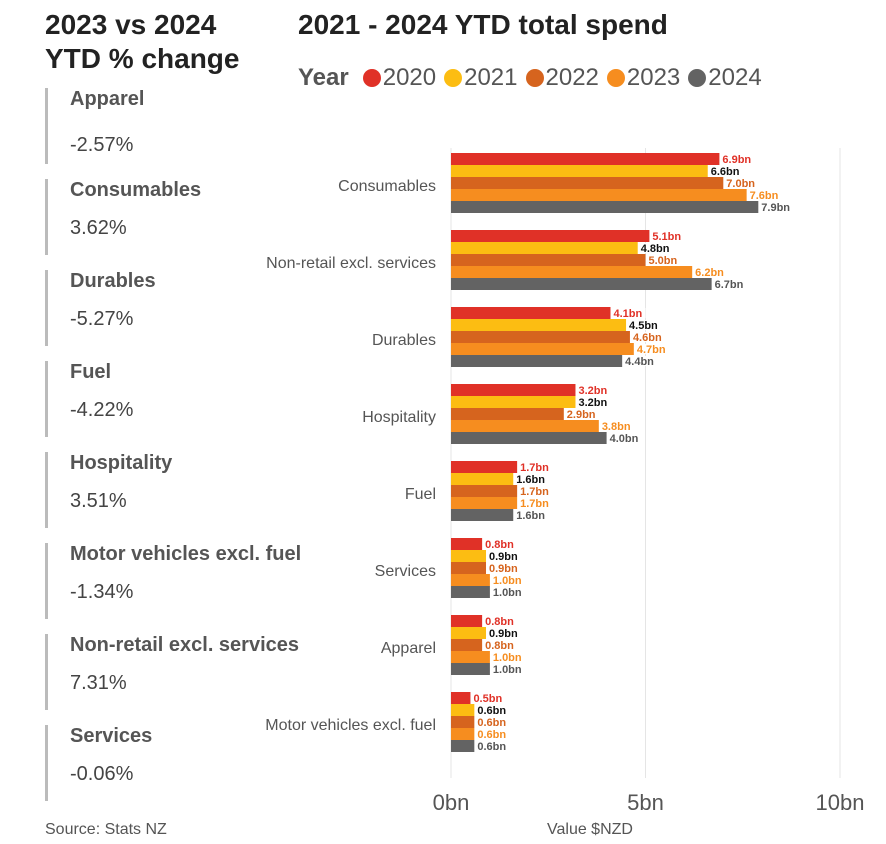 The image size is (886, 844). I want to click on data-label: 6.7bn, so click(729, 285).